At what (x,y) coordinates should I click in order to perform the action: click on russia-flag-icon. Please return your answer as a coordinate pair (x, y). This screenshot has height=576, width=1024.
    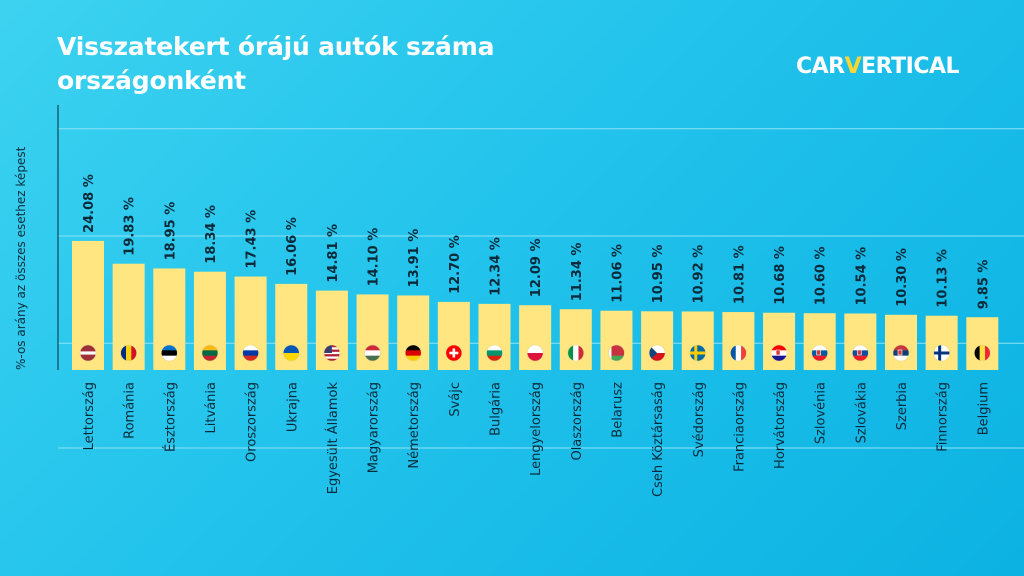
    Looking at the image, I should click on (250, 353).